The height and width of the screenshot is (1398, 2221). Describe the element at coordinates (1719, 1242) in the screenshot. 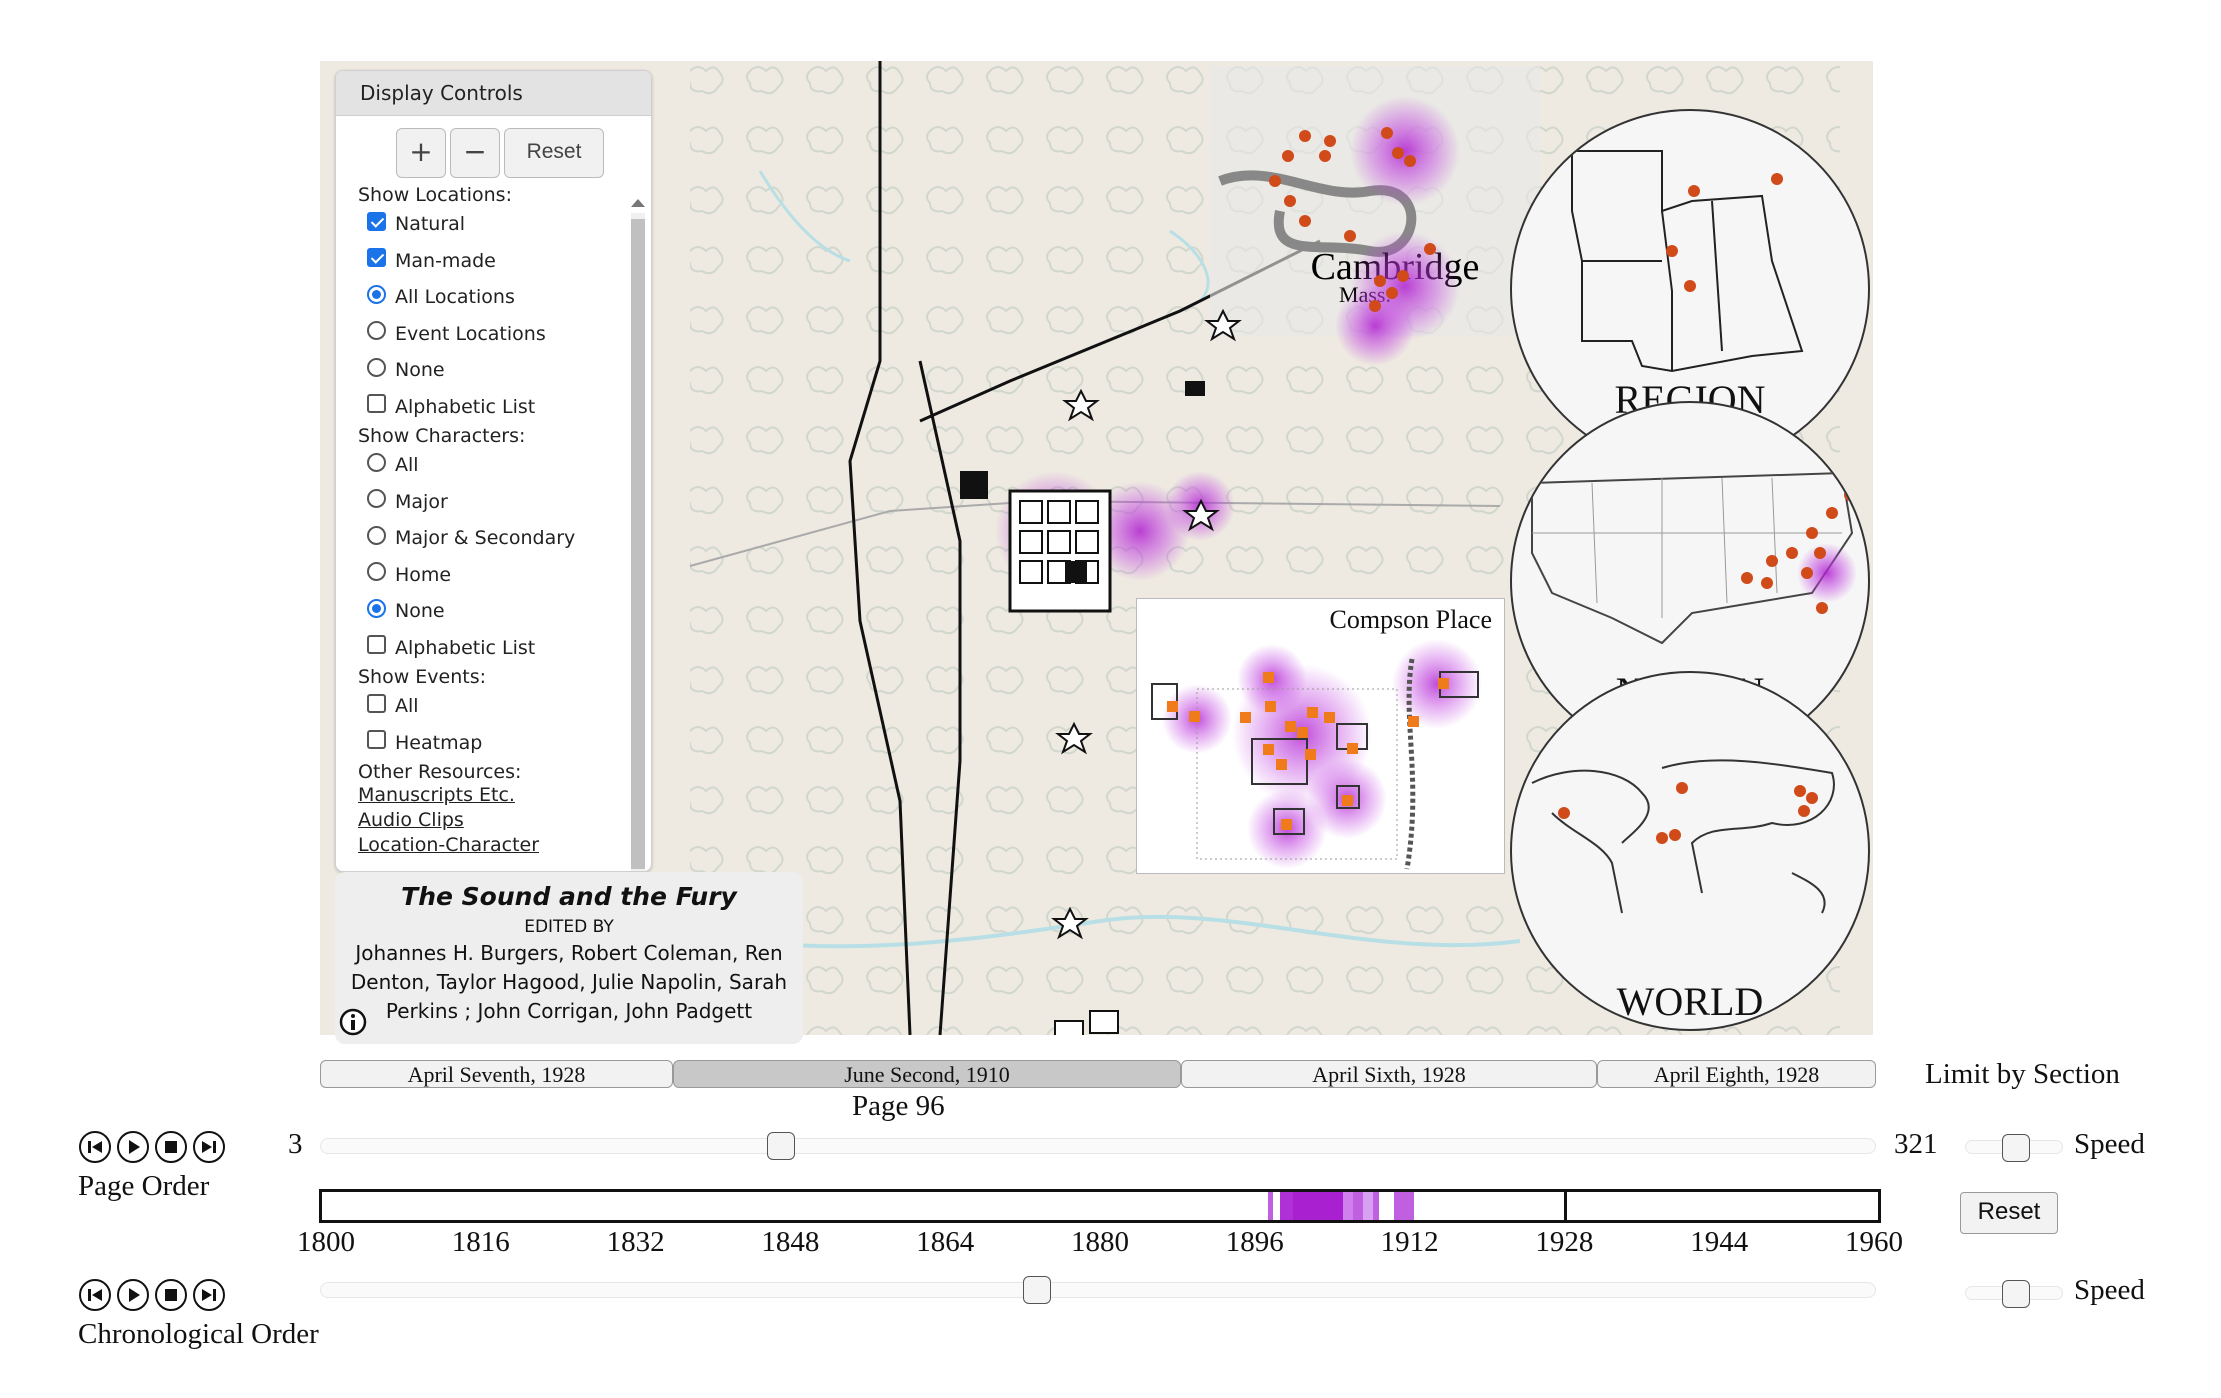

I see `timeline-tick-label: 1944` at that location.